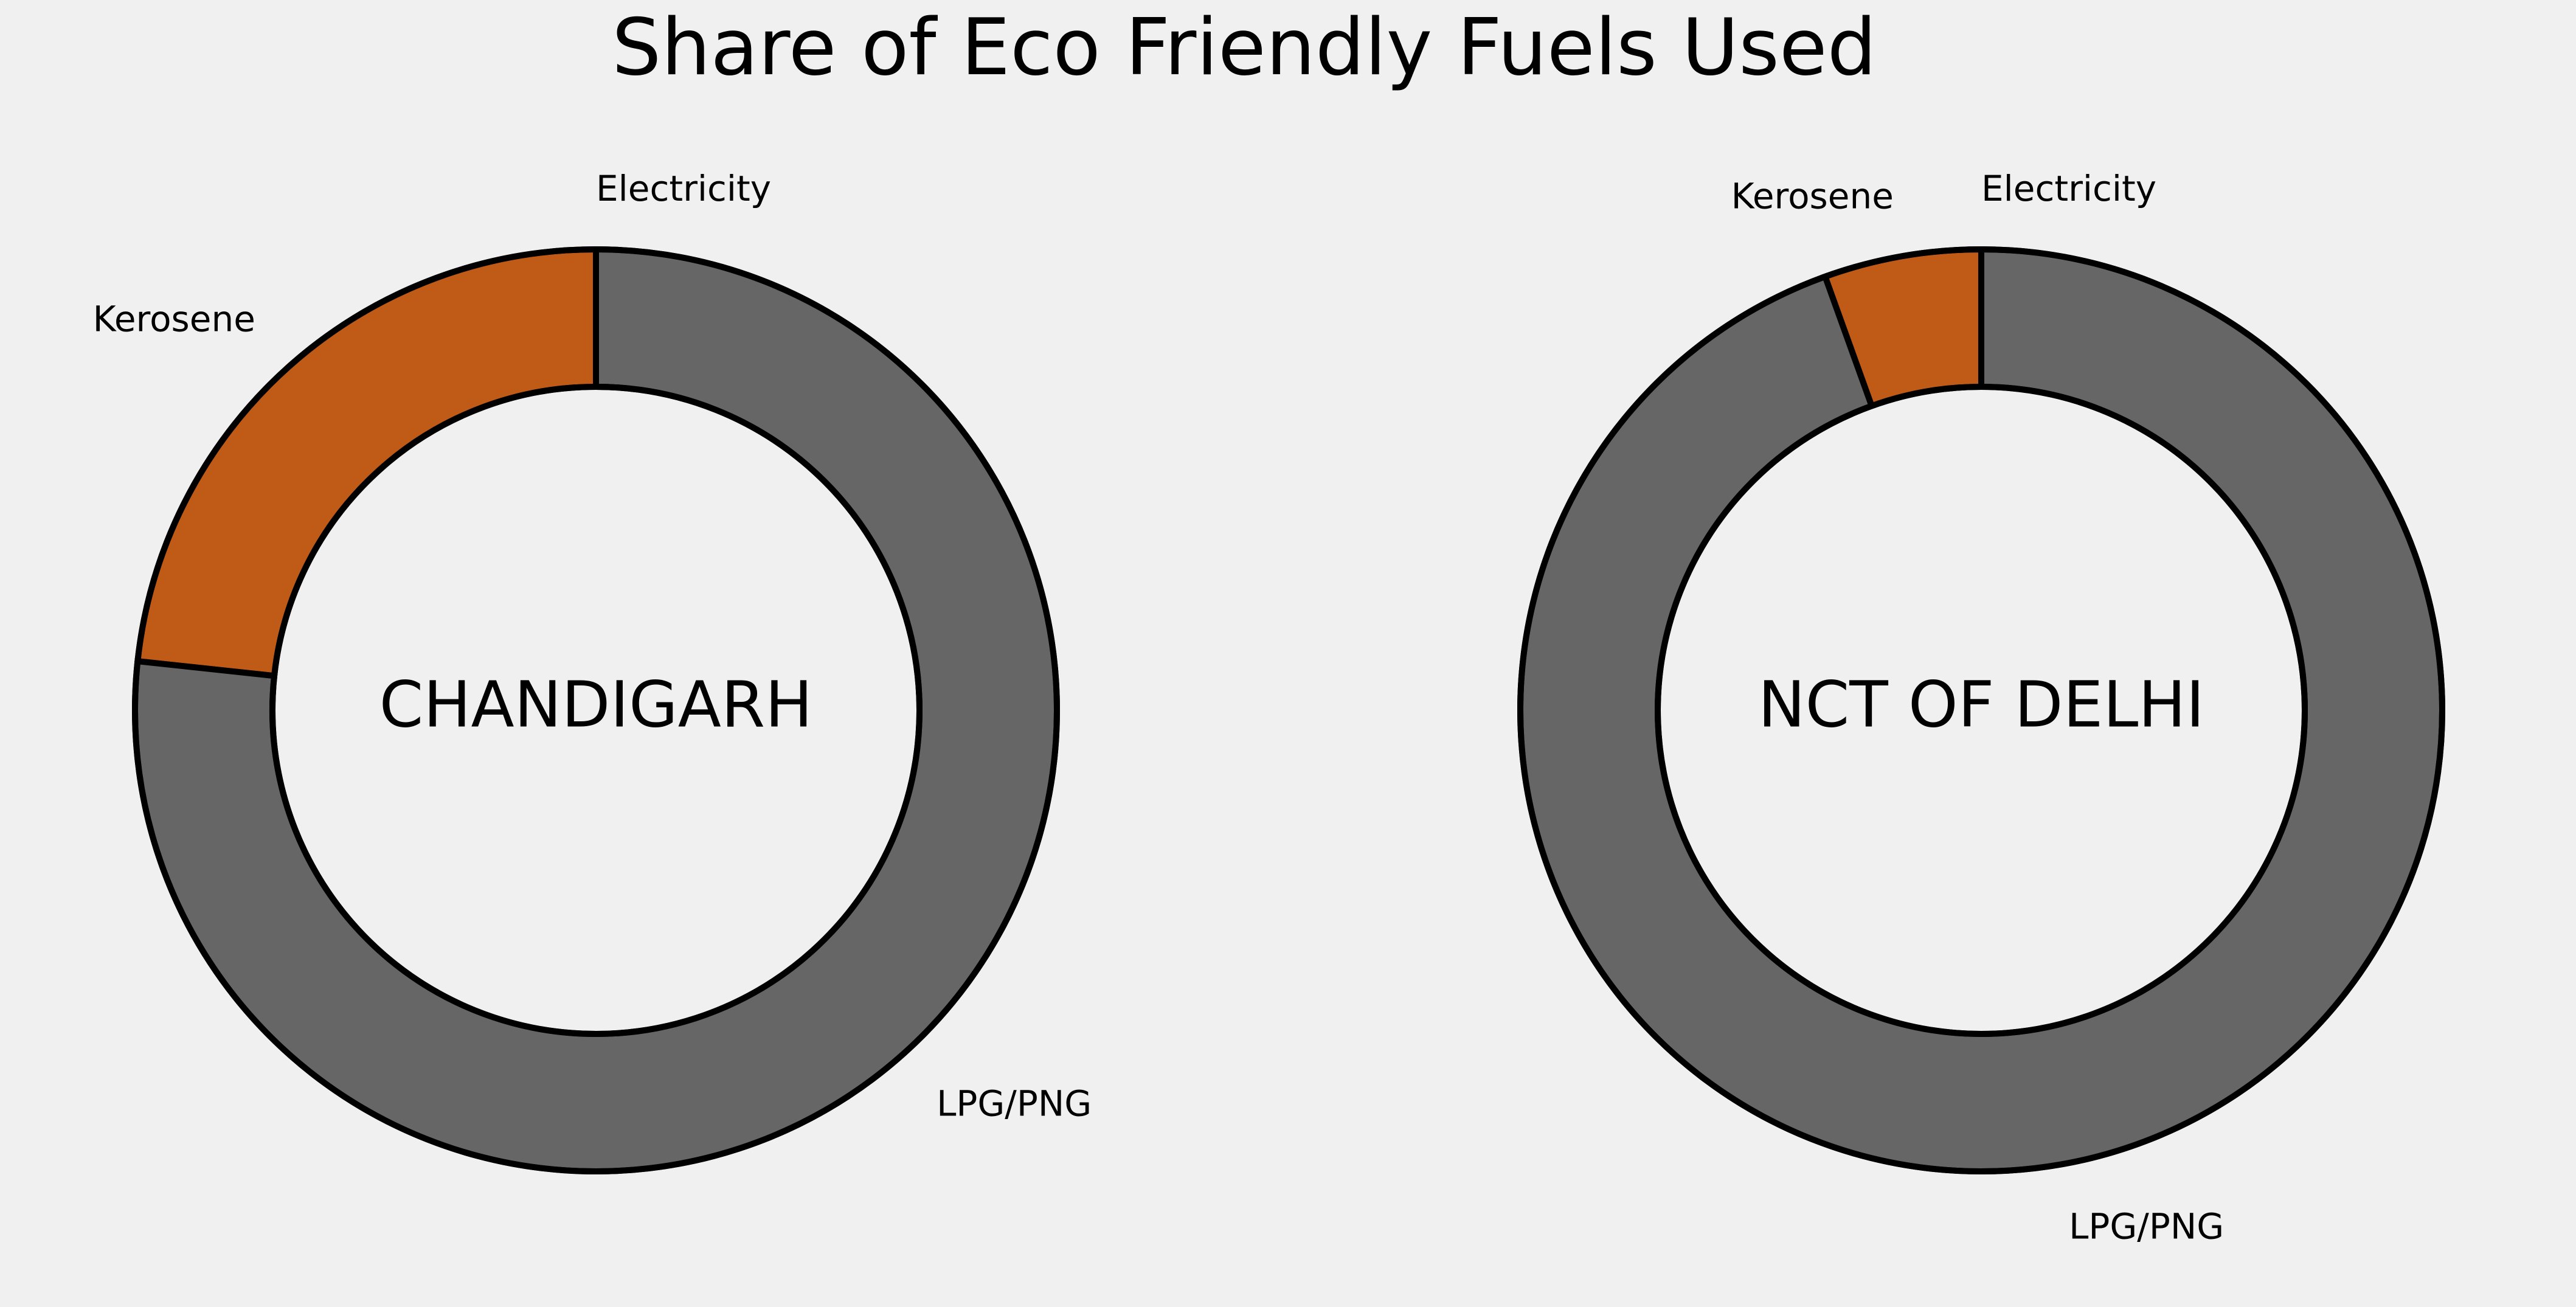 Image resolution: width=2576 pixels, height=1307 pixels. What do you see at coordinates (596, 704) in the screenshot?
I see `donut-center-label: CHANDIGARH` at bounding box center [596, 704].